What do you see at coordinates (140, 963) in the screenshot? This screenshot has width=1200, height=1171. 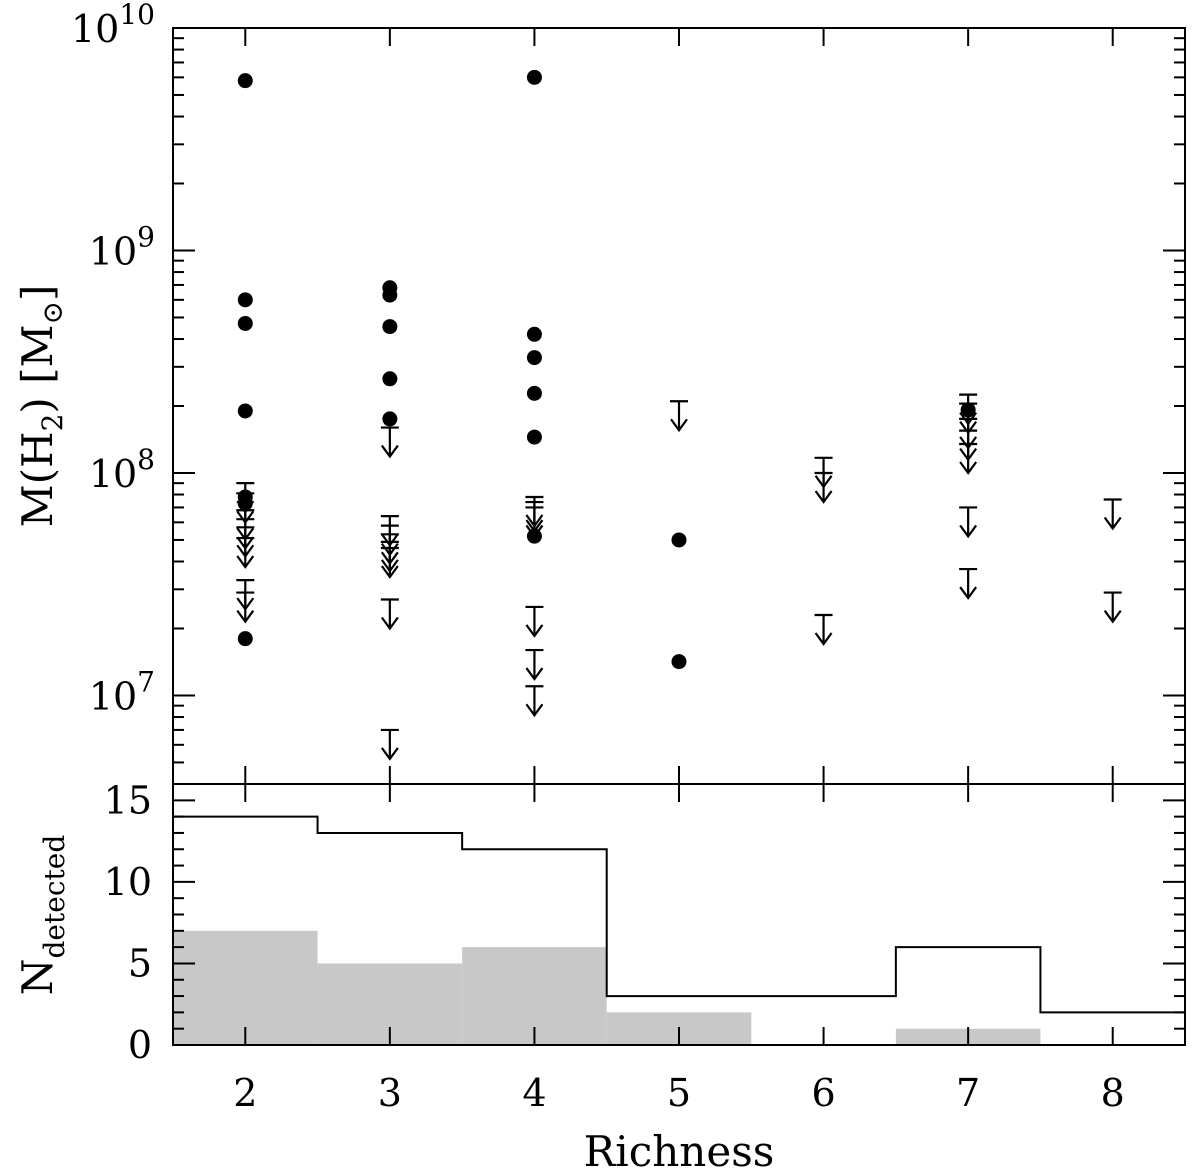 I see `bottom-y-tick-label: 5` at bounding box center [140, 963].